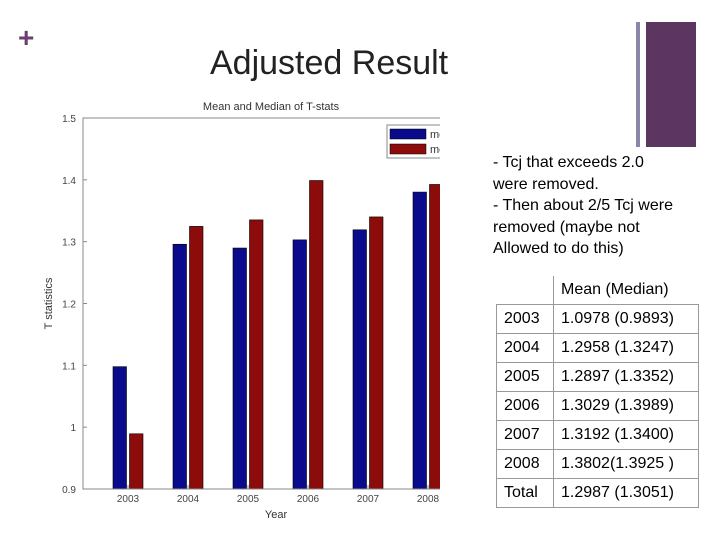 The width and height of the screenshot is (720, 540). I want to click on legend-swatch-mean, so click(408, 134).